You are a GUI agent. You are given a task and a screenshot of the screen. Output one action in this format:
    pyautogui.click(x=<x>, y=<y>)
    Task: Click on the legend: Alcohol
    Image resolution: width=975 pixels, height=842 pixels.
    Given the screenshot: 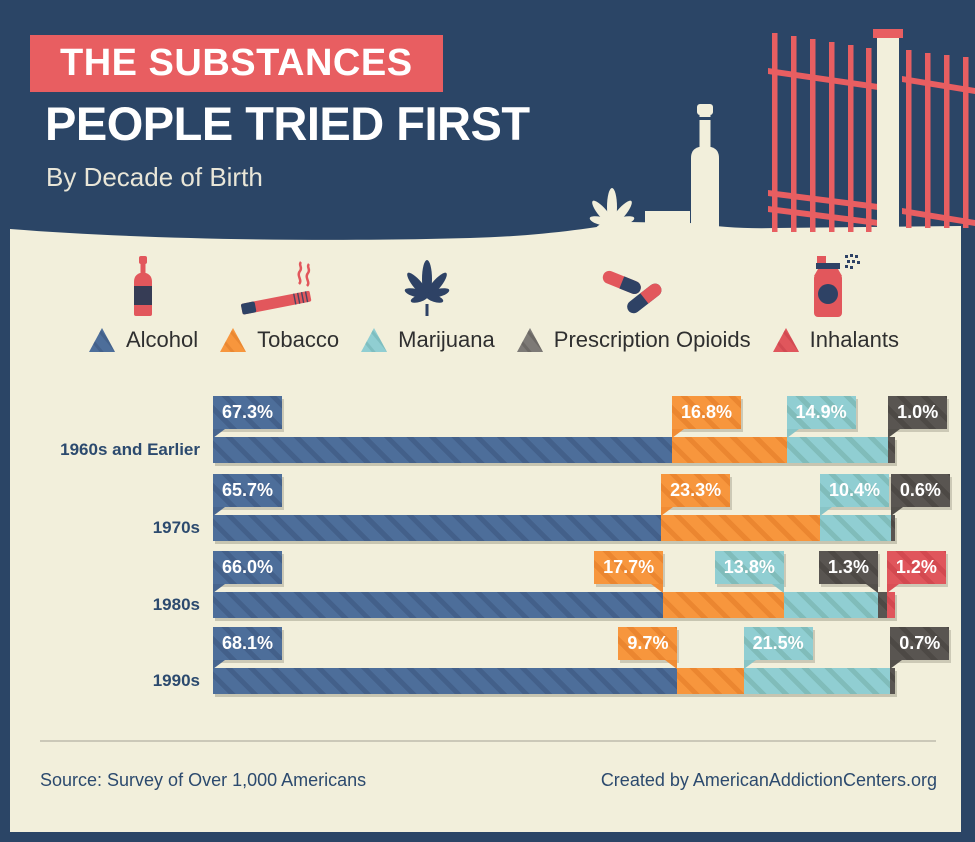 What is the action you would take?
    pyautogui.click(x=493, y=302)
    